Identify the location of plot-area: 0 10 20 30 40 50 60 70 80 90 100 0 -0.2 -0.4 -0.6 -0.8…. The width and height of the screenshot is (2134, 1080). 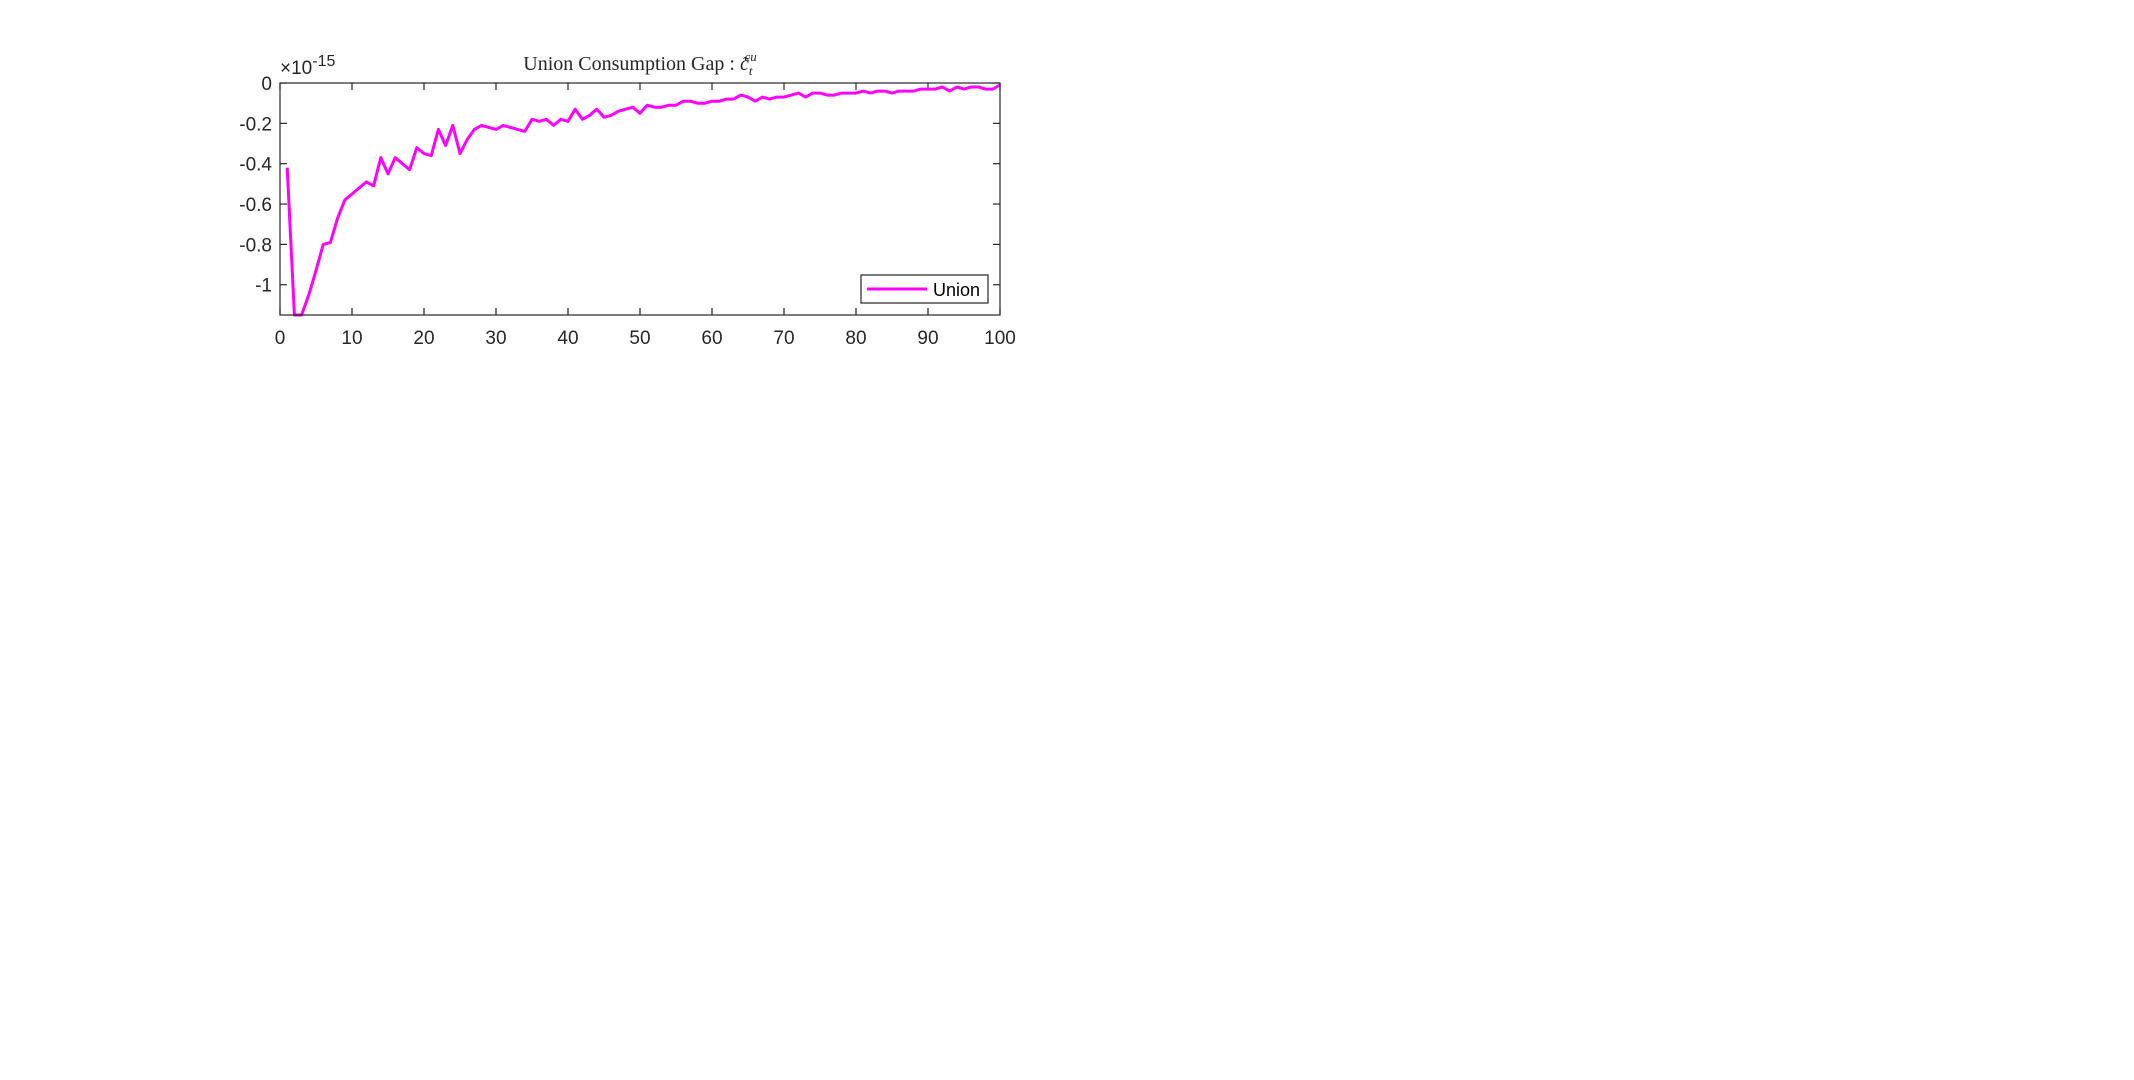
(627, 211).